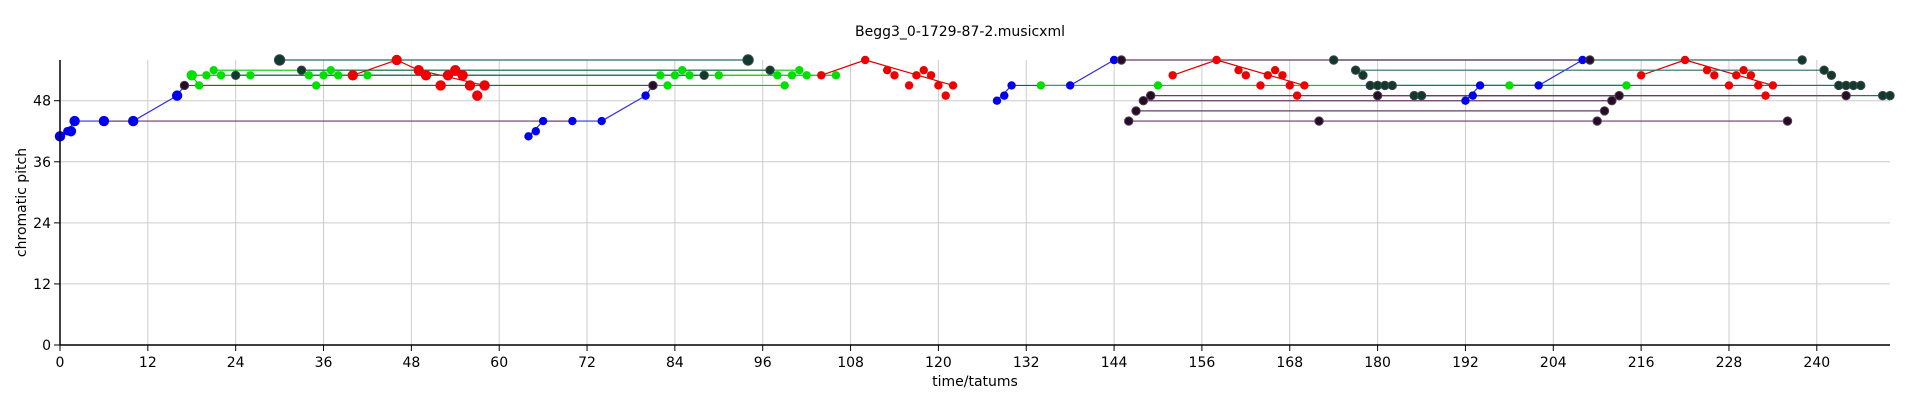  I want to click on x-tick-label: 216, so click(1641, 363).